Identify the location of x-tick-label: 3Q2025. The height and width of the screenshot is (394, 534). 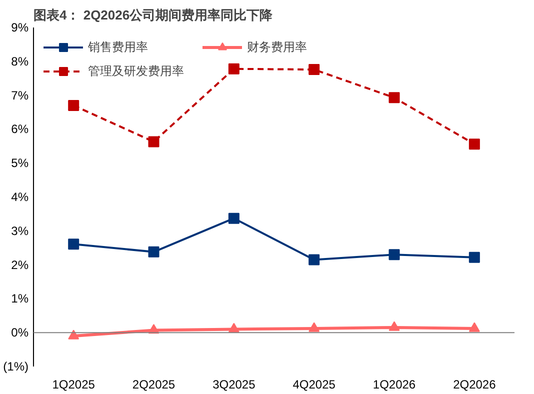
(234, 385).